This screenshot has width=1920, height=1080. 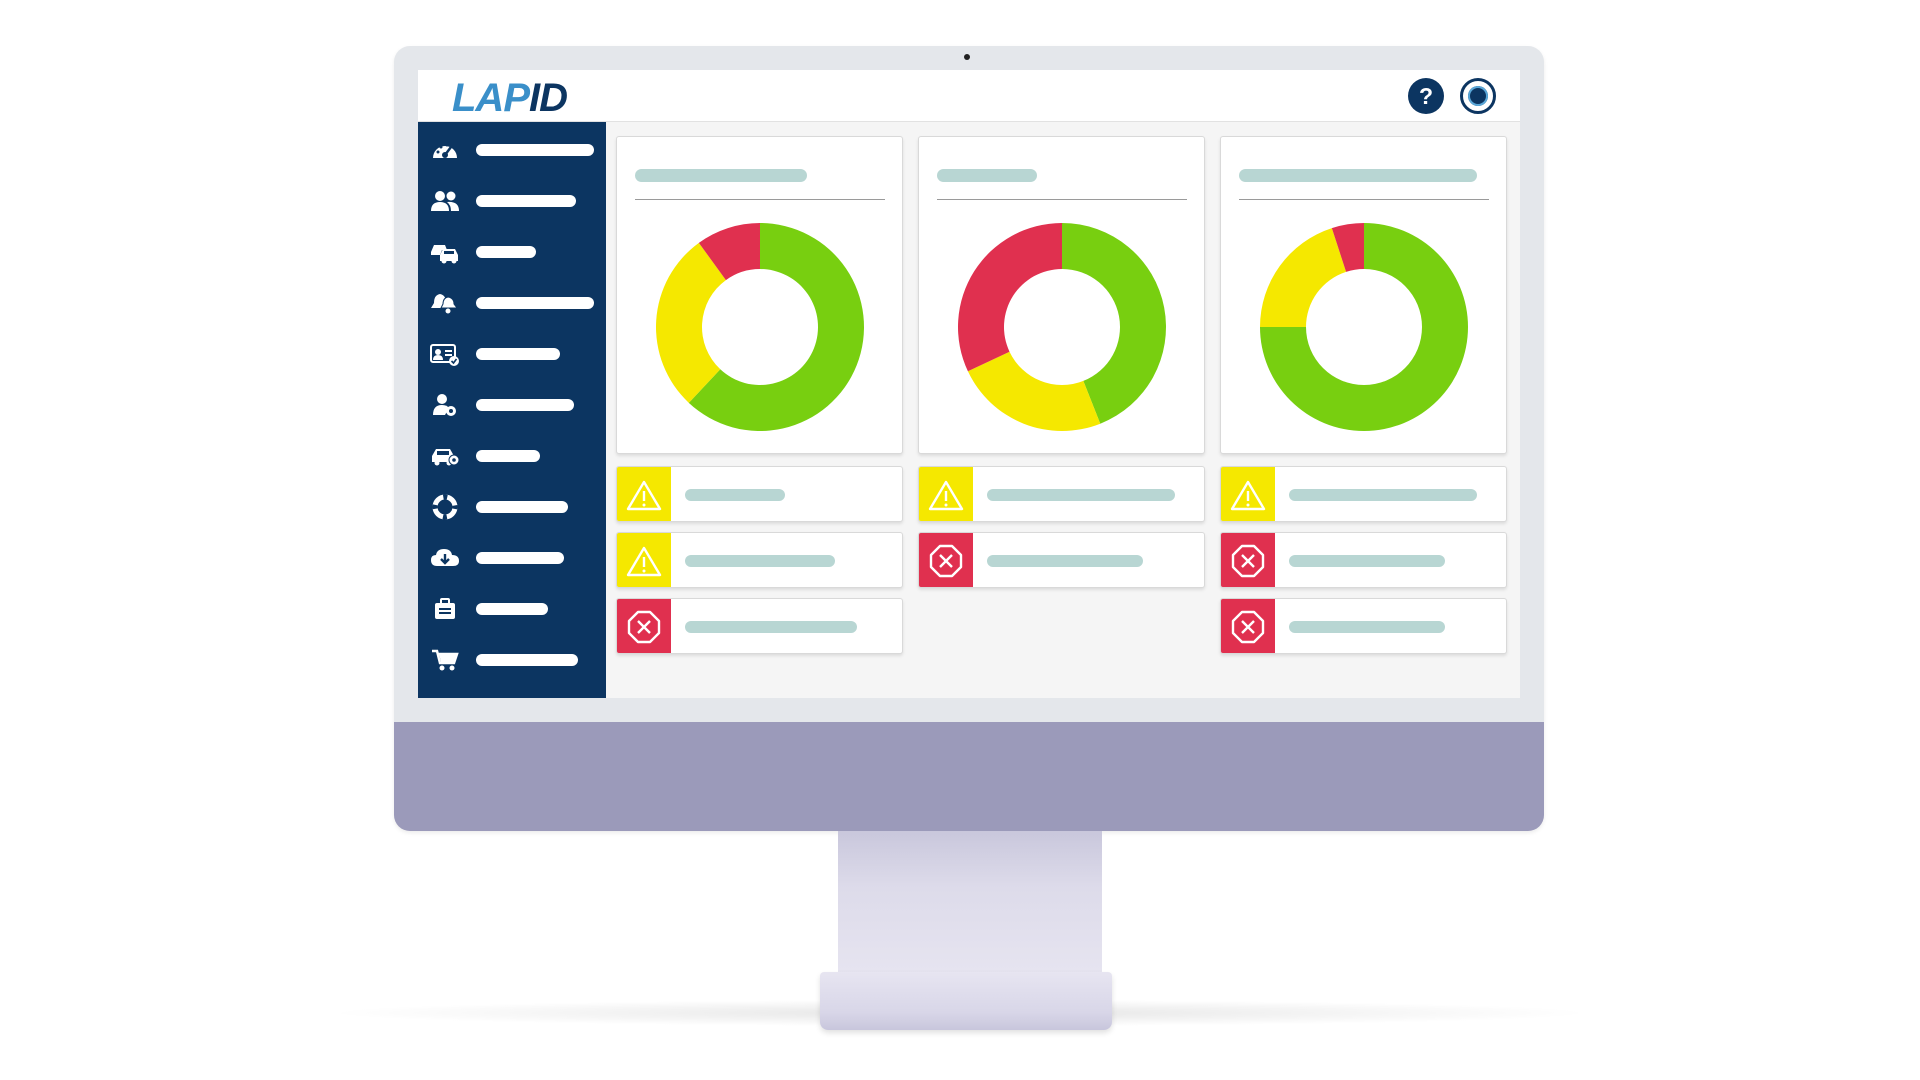 I want to click on sidebar-item-dashboard, so click(x=512, y=150).